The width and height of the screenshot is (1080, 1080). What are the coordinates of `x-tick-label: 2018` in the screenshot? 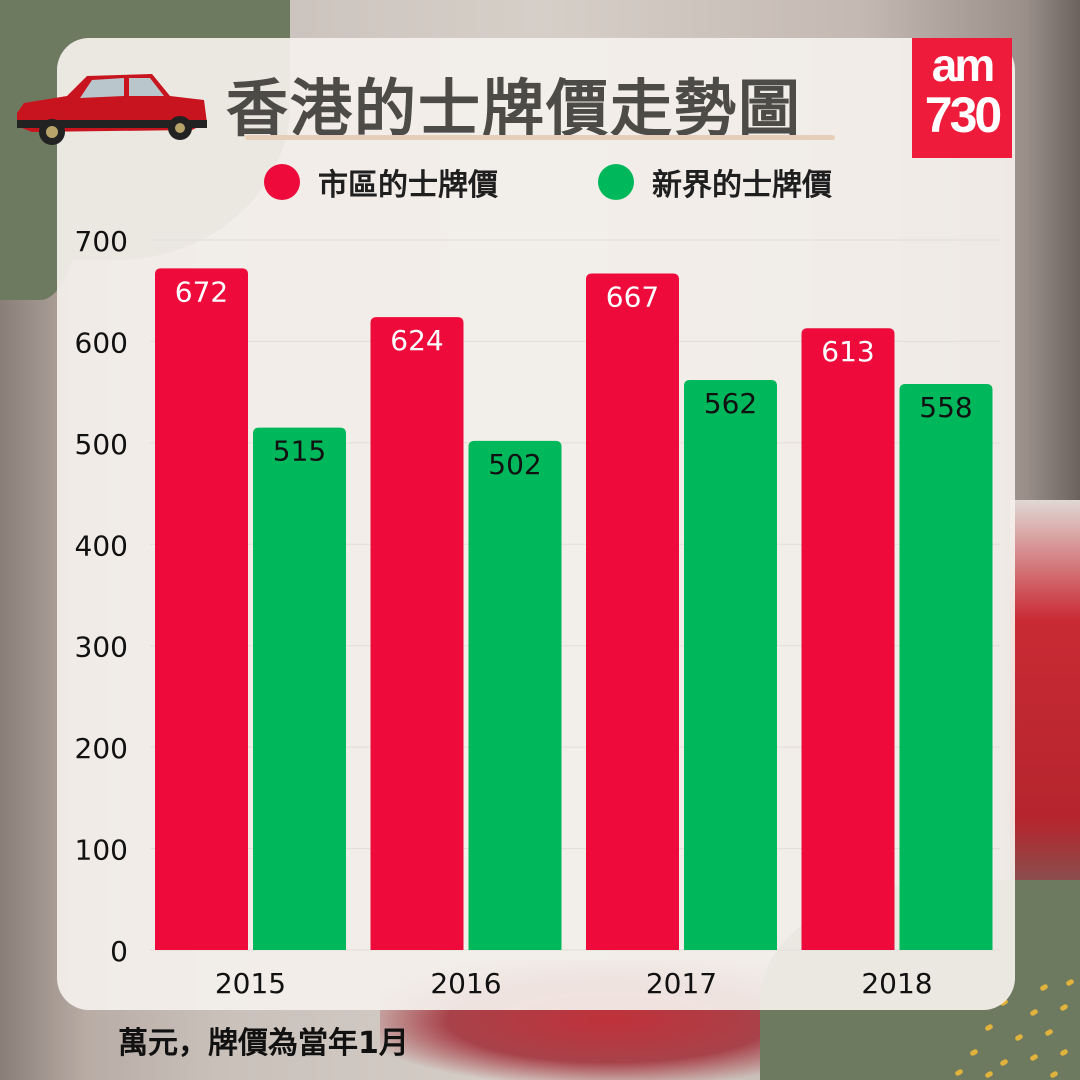 It's located at (896, 983).